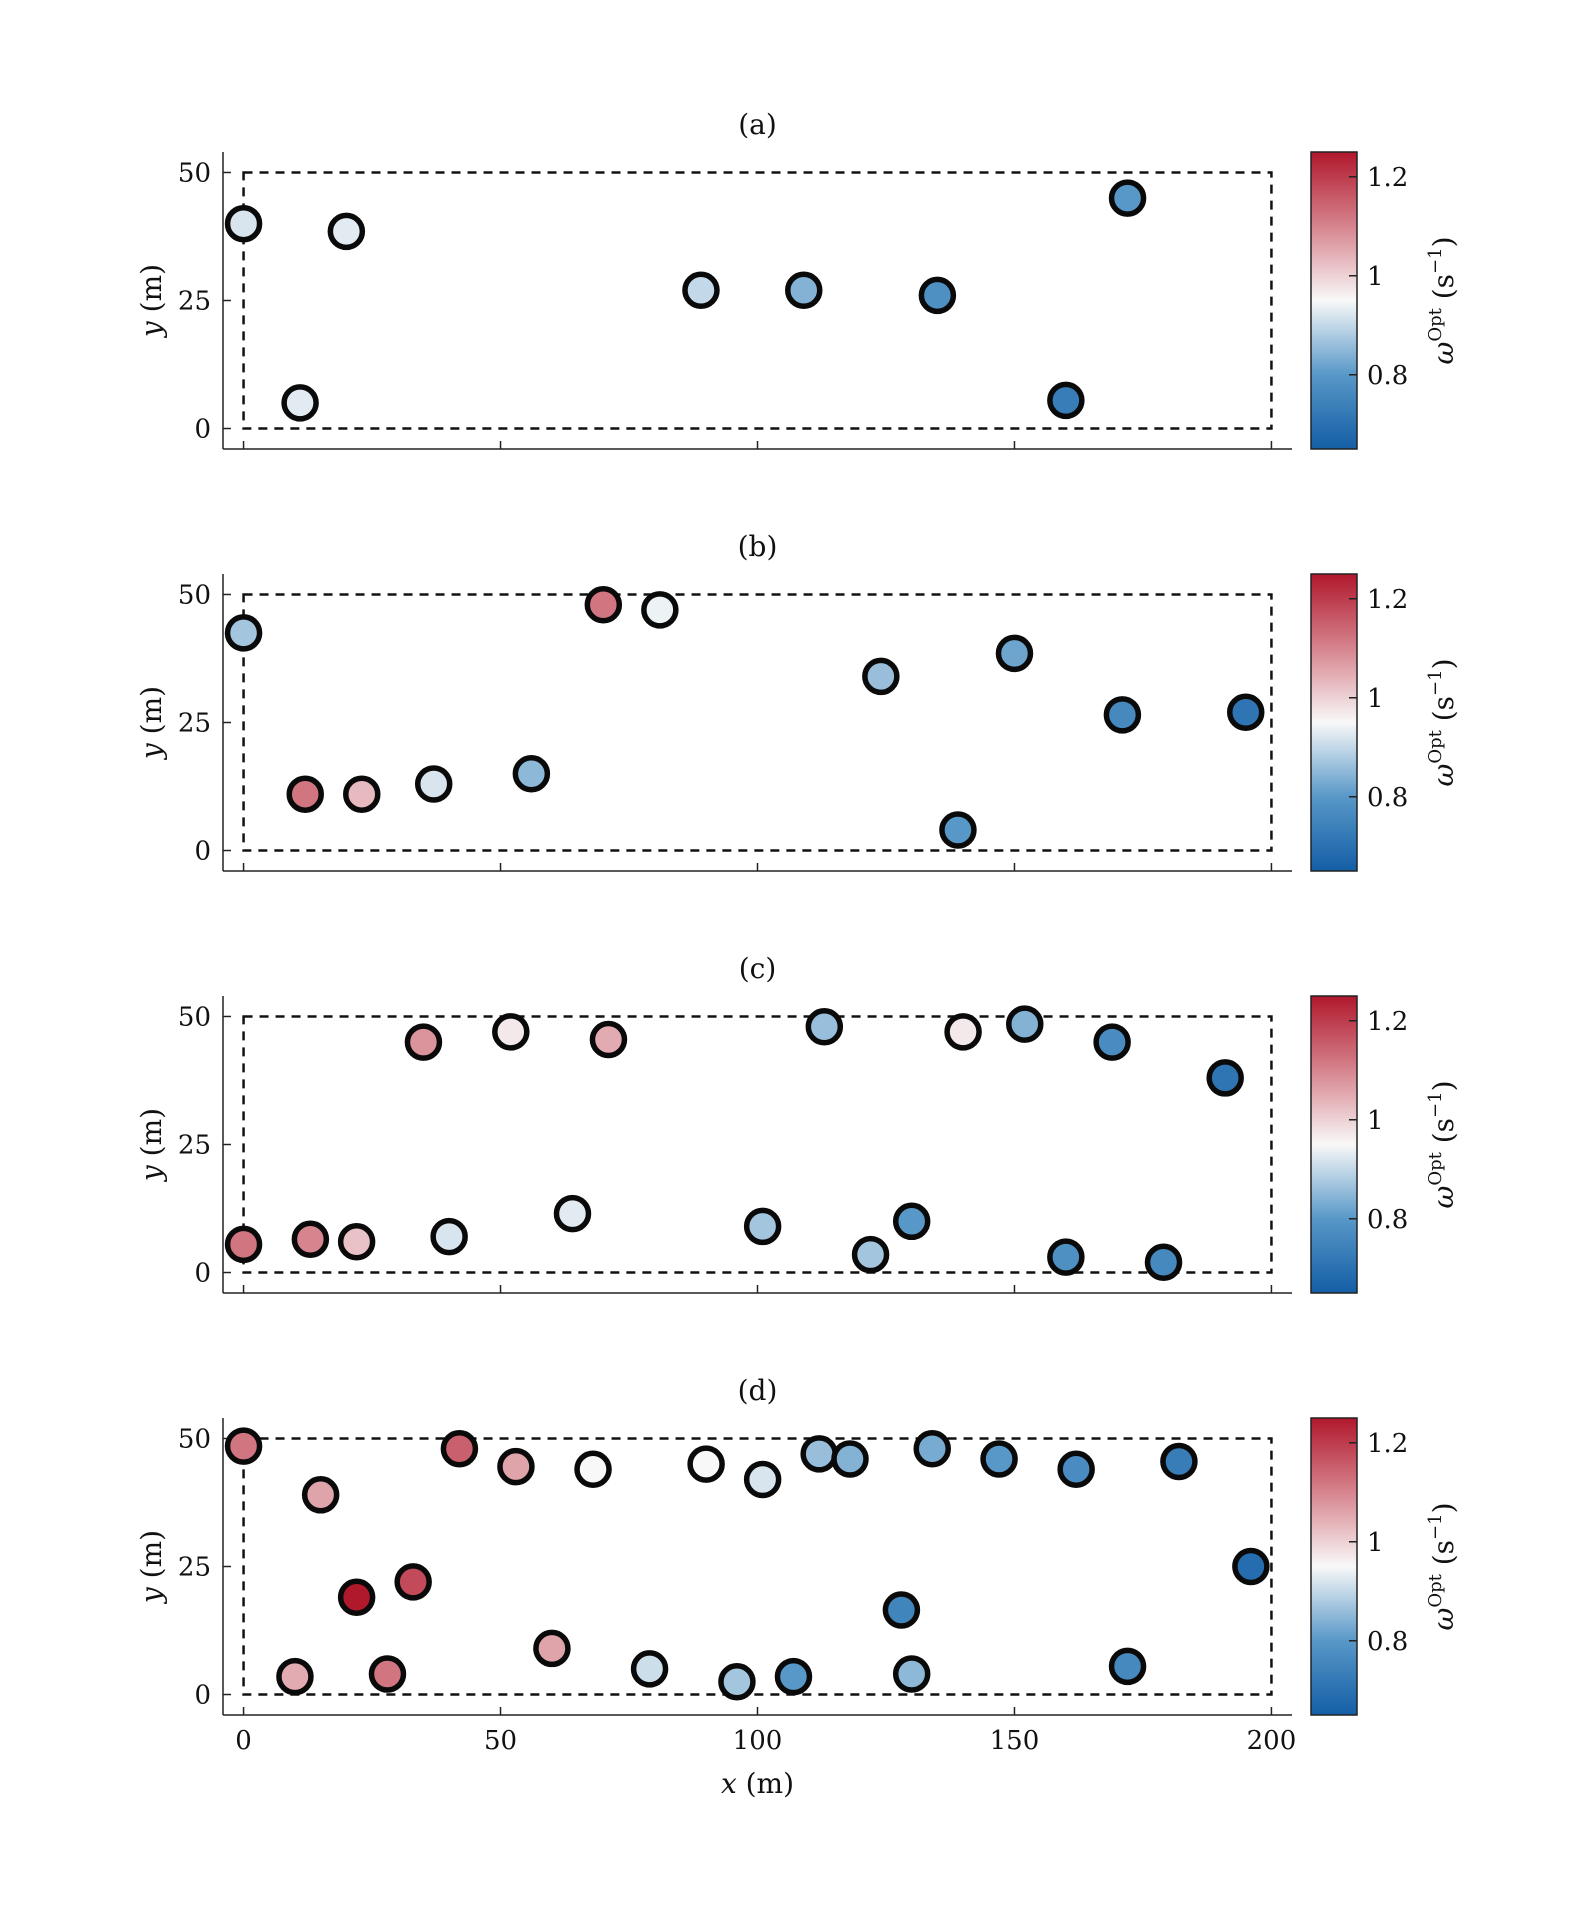 This screenshot has width=1578, height=1922. I want to click on x-tick-label: 50, so click(500, 1741).